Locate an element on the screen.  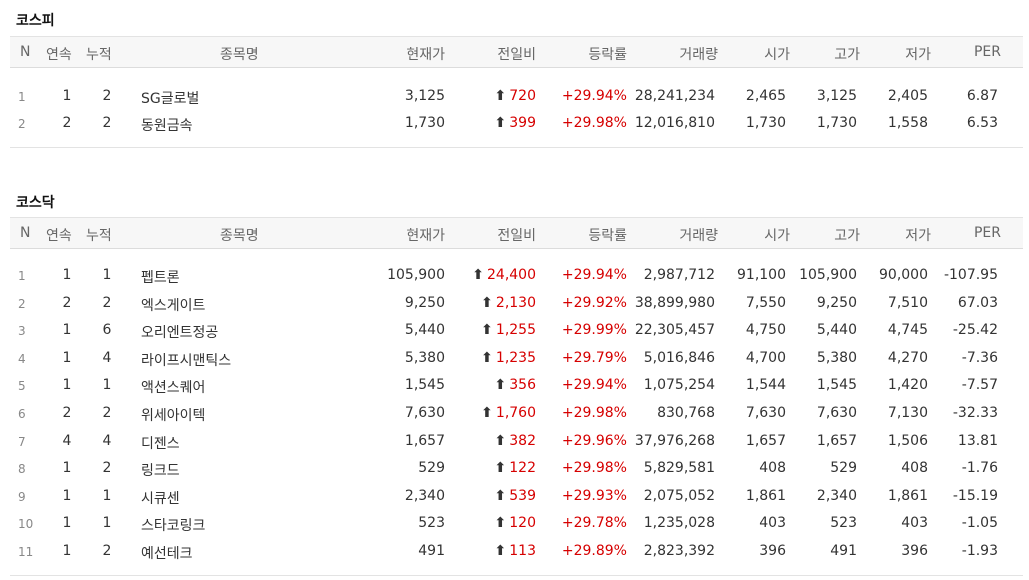
current-price: 3,125 is located at coordinates (424, 96).